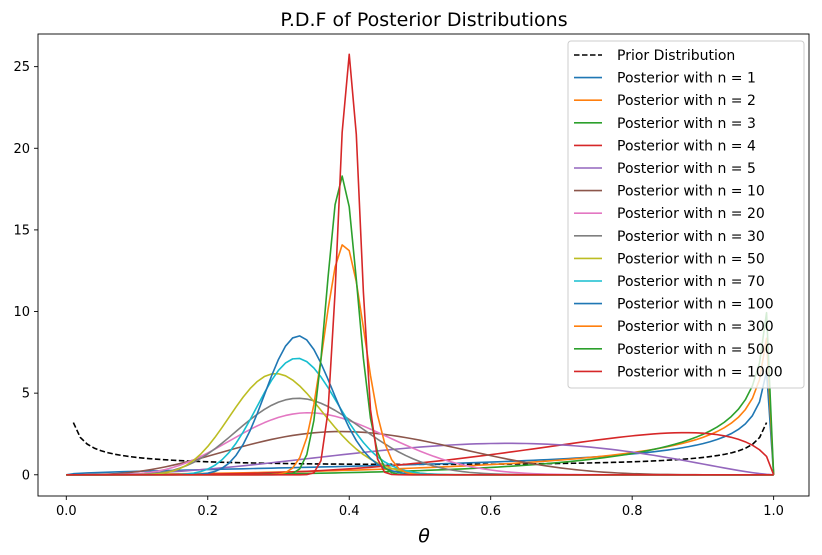 This screenshot has width=822, height=555. Describe the element at coordinates (686, 146) in the screenshot. I see `legend-label: Posterior with n = 4` at that location.